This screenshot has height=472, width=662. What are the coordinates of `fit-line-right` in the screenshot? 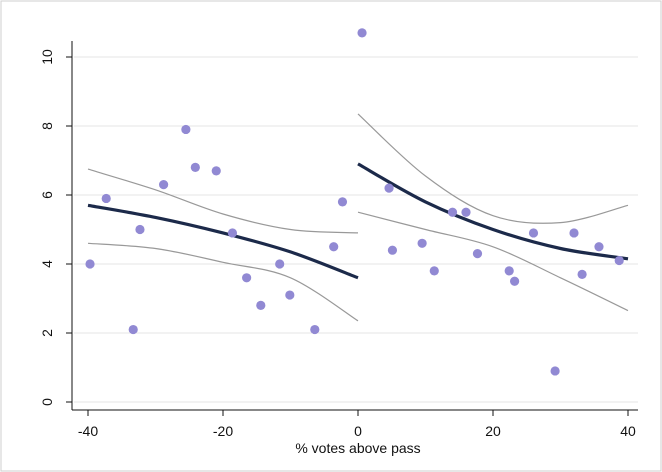 It's located at (493, 211).